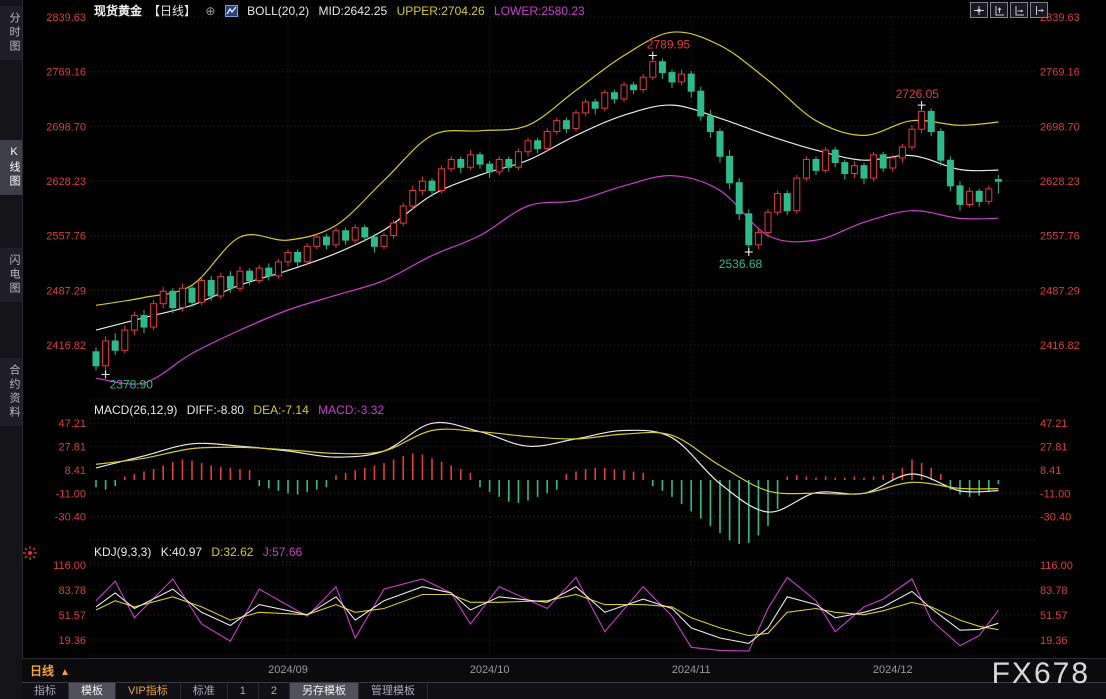  I want to click on tab-2: 2, so click(274, 691).